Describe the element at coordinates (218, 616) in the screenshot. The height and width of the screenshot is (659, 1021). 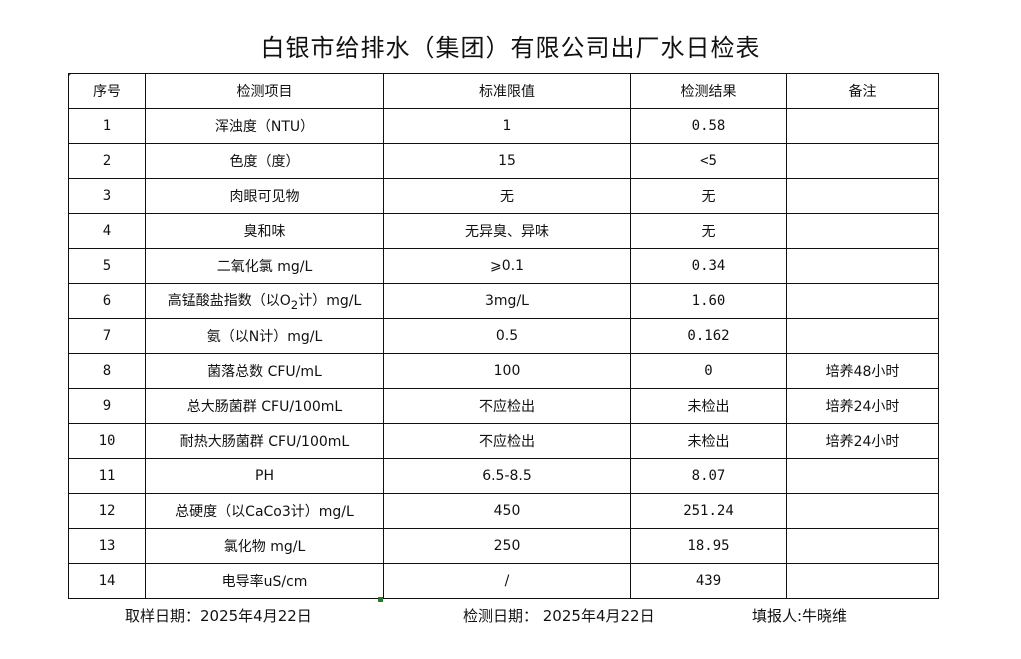
I see `sample-date: 取样日期：2025年4月22日` at that location.